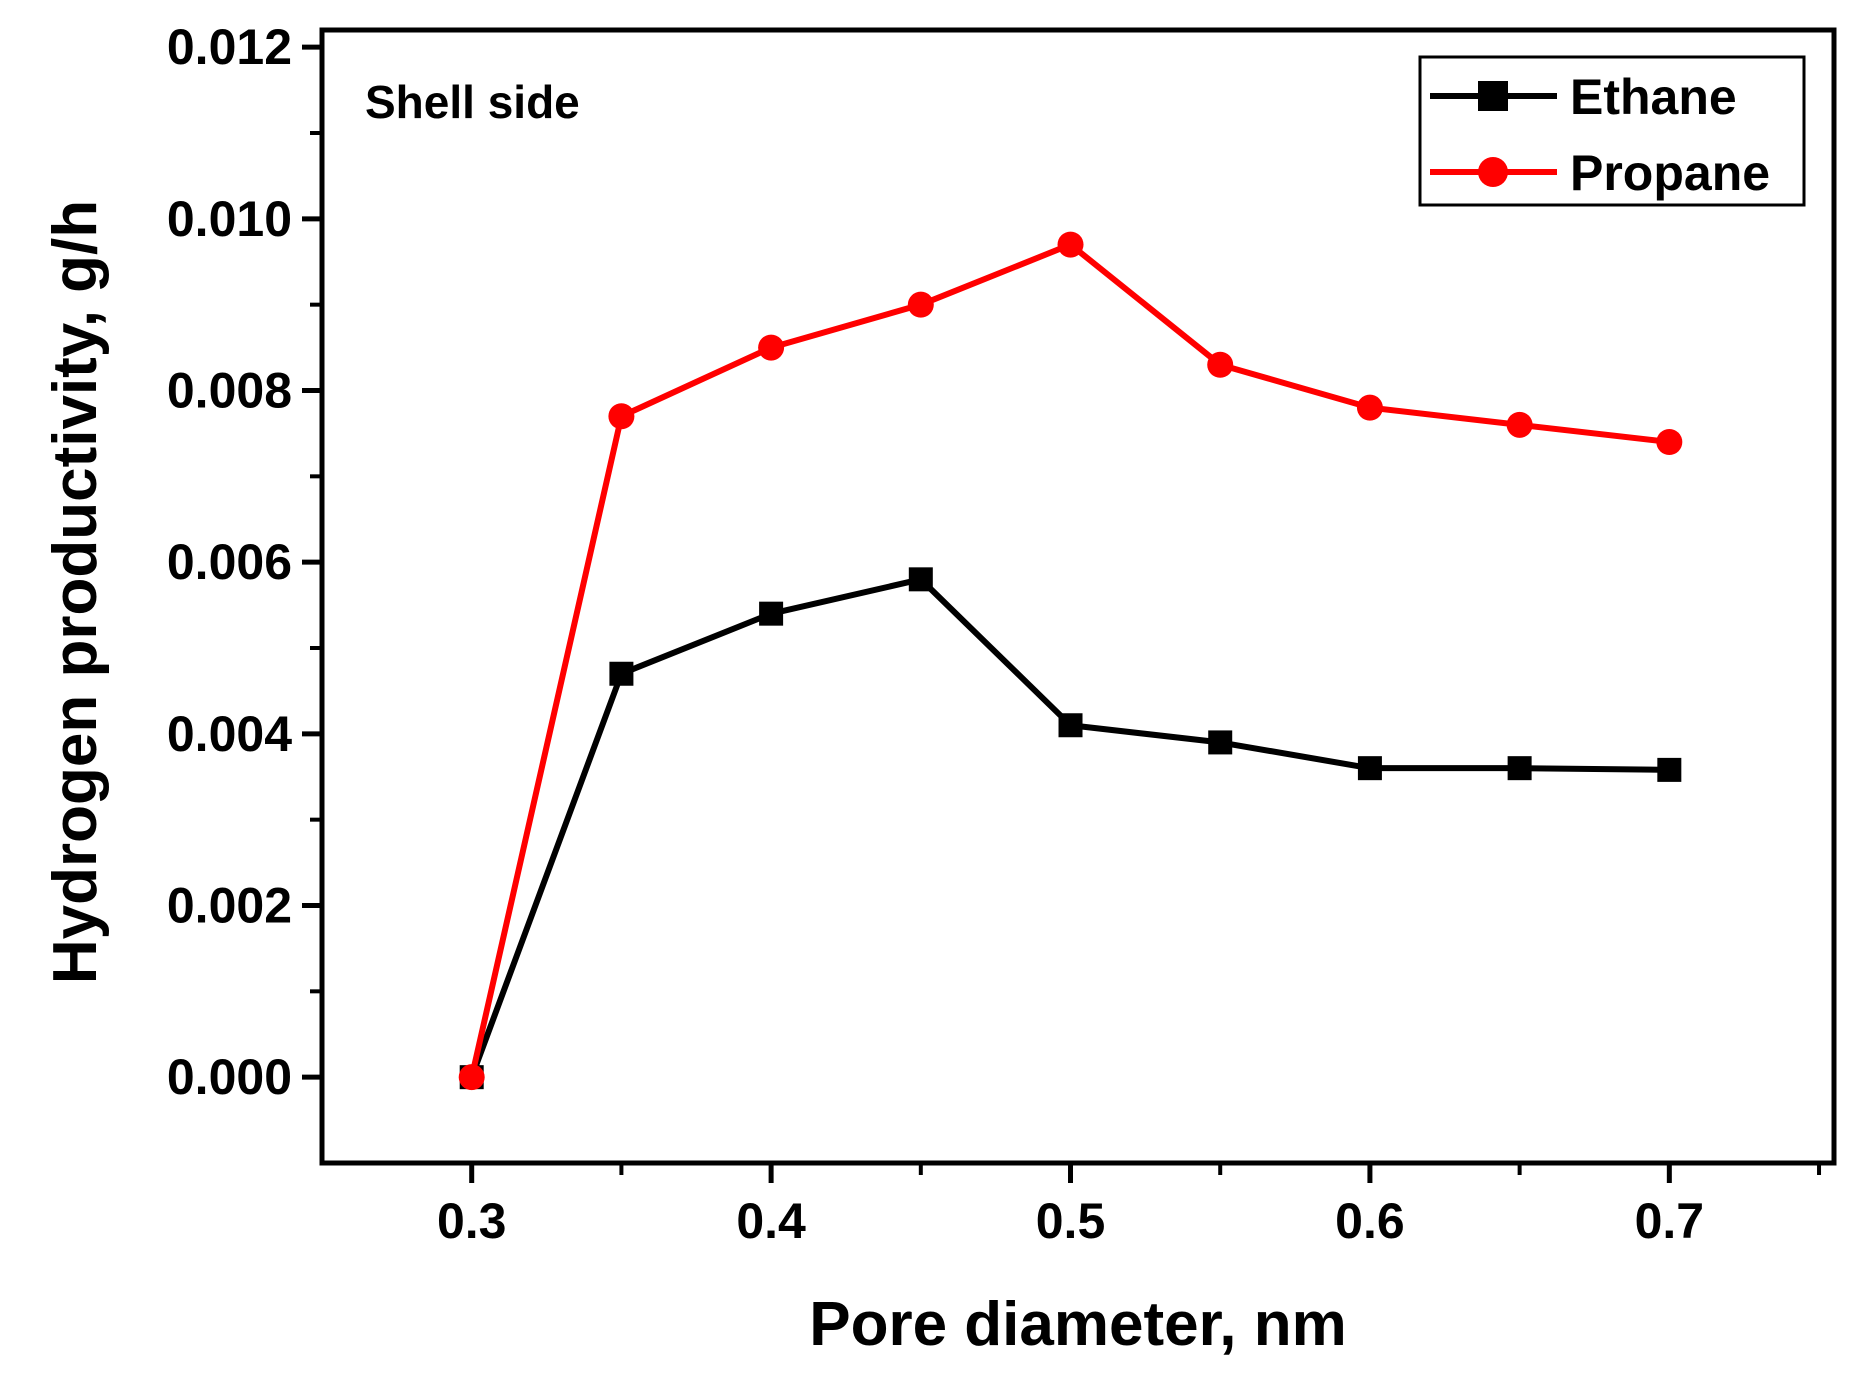  Describe the element at coordinates (1071, 1221) in the screenshot. I see `x-tick-label: 0.5` at that location.